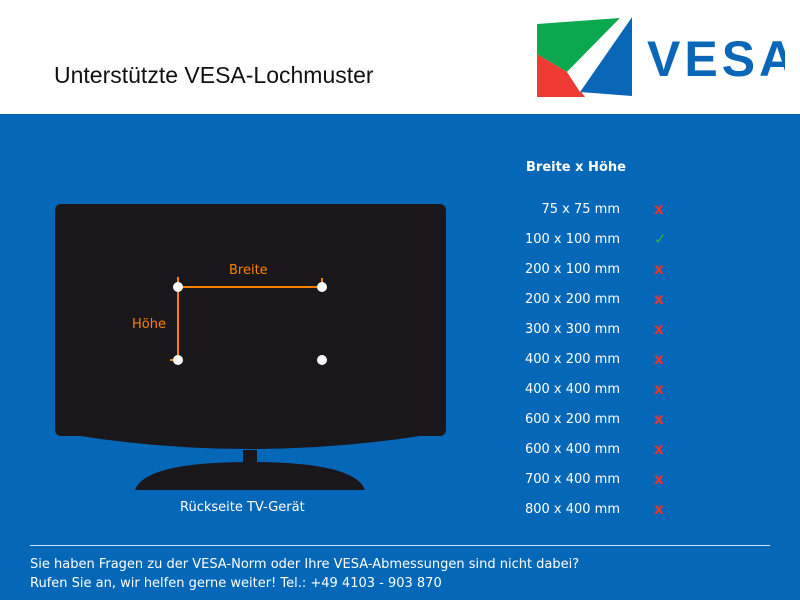 The image size is (800, 600). I want to click on size-label: 75 x 75 mm, so click(580, 209).